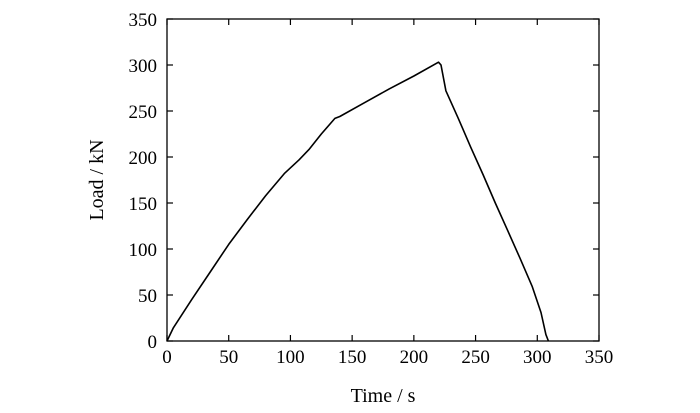 The width and height of the screenshot is (700, 413). What do you see at coordinates (475, 357) in the screenshot?
I see `x-tick-label: 250` at bounding box center [475, 357].